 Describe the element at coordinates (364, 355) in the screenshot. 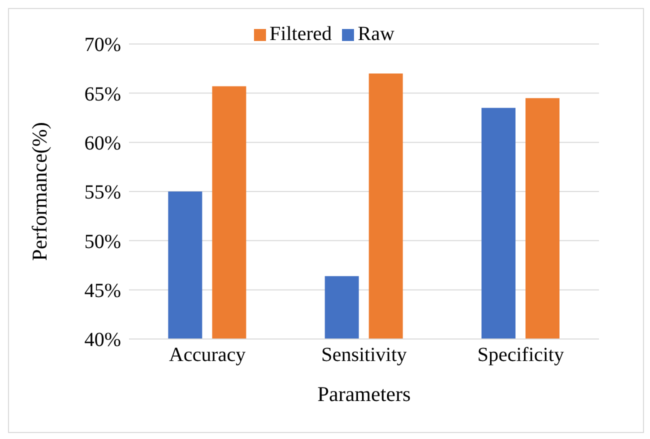

I see `x-tick-label: Sensitivity` at that location.